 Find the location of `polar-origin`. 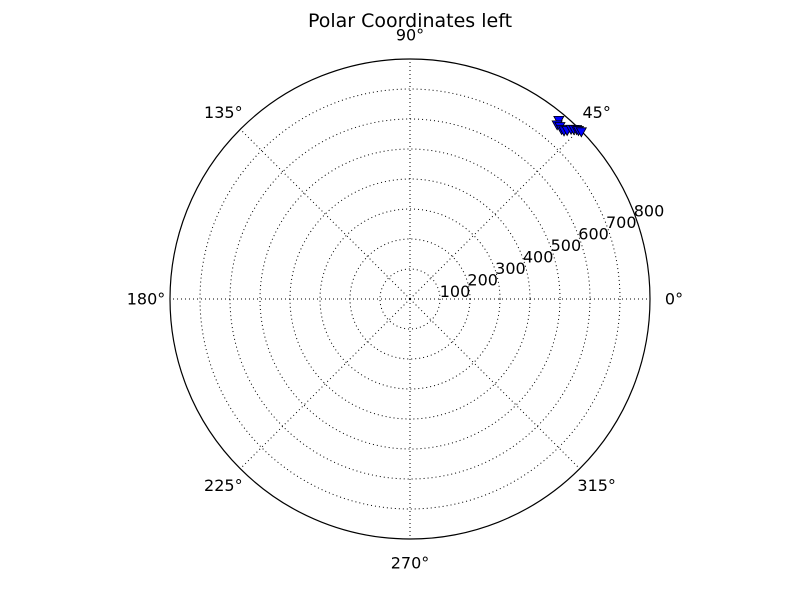

polar-origin is located at coordinates (410, 299).